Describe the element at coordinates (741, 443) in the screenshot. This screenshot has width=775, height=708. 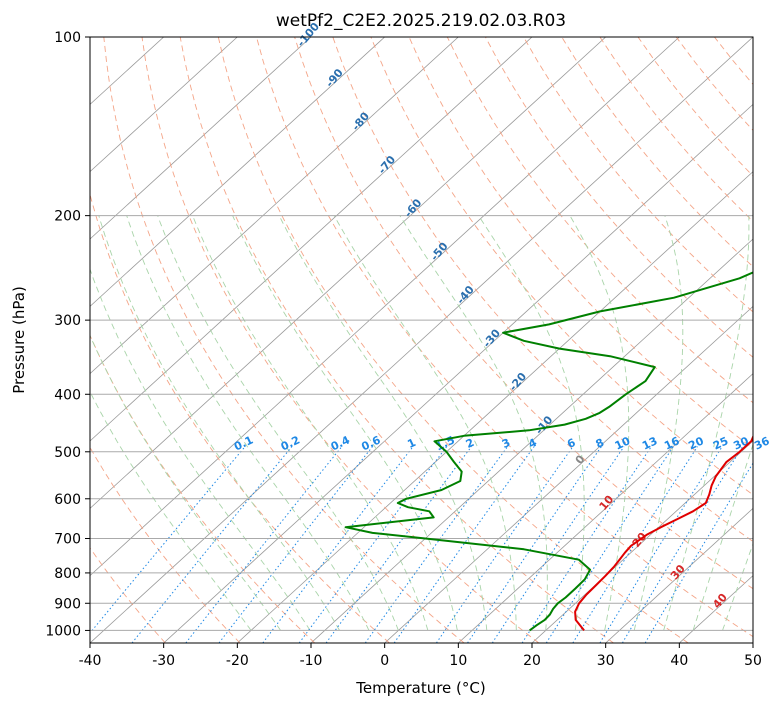
I see `mixing-ratio-label: 30` at that location.